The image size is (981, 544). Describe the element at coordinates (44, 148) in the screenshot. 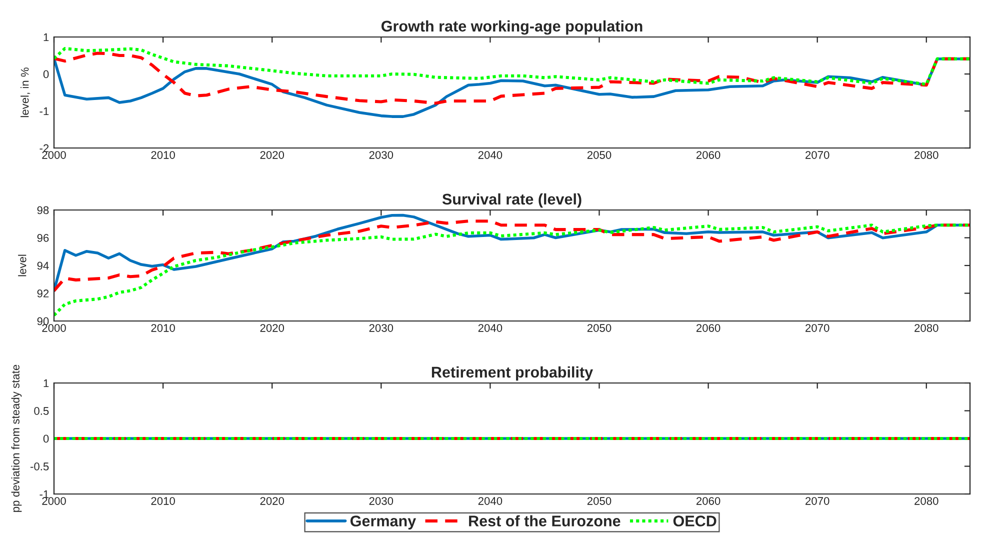

I see `y-tick-label: -2` at that location.